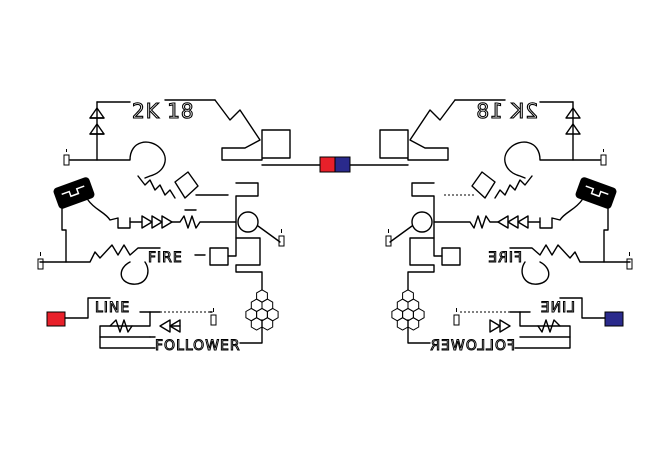 The width and height of the screenshot is (670, 457). I want to click on fire-label-left: FIRE, so click(165, 258).